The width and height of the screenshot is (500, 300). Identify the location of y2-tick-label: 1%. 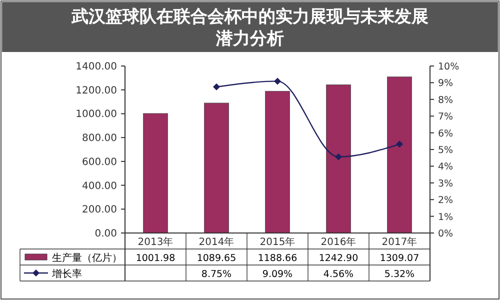
(446, 217).